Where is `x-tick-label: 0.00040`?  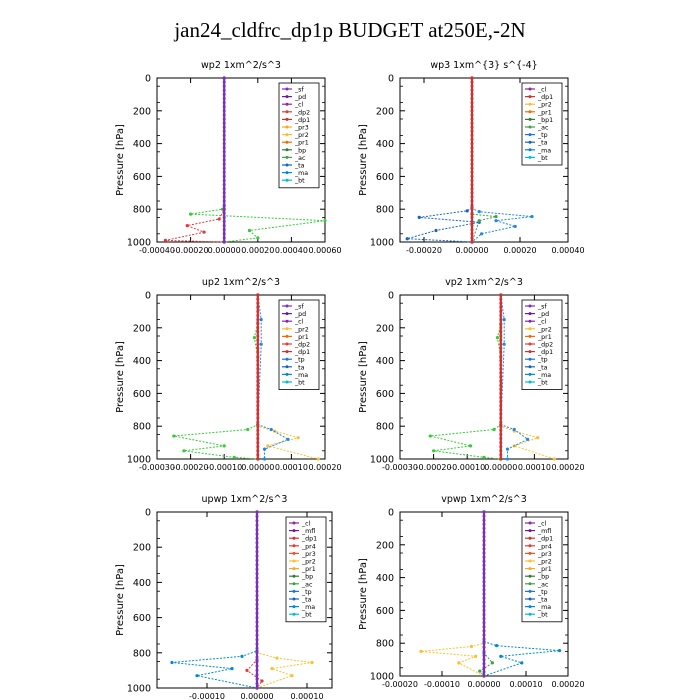
x-tick-label: 0.00040 is located at coordinates (291, 250).